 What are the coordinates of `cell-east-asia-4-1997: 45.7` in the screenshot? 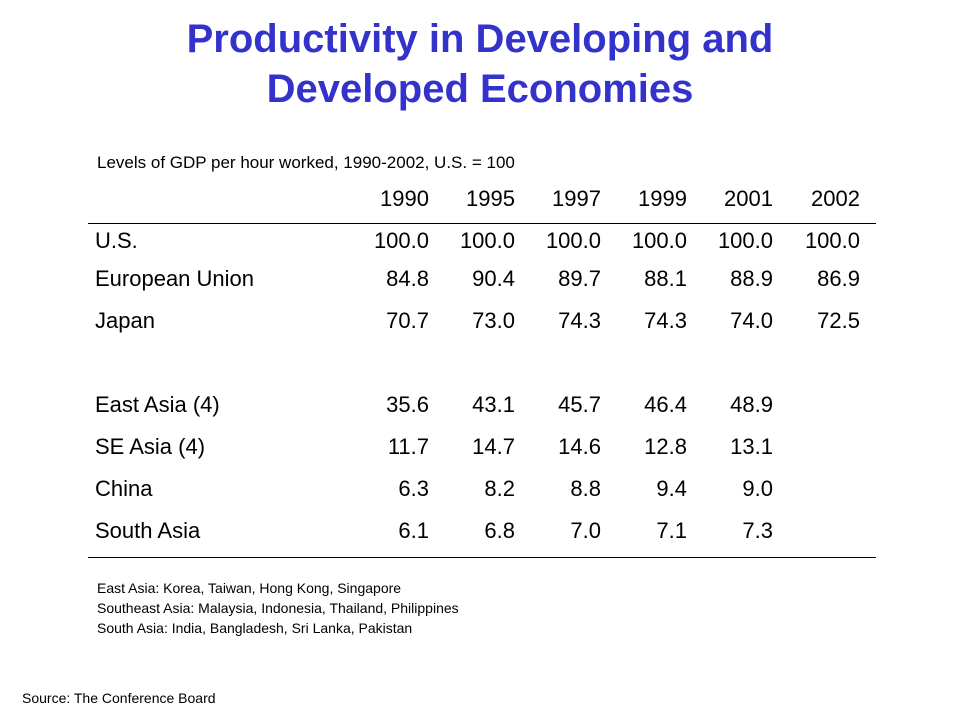 It's located at (579, 404).